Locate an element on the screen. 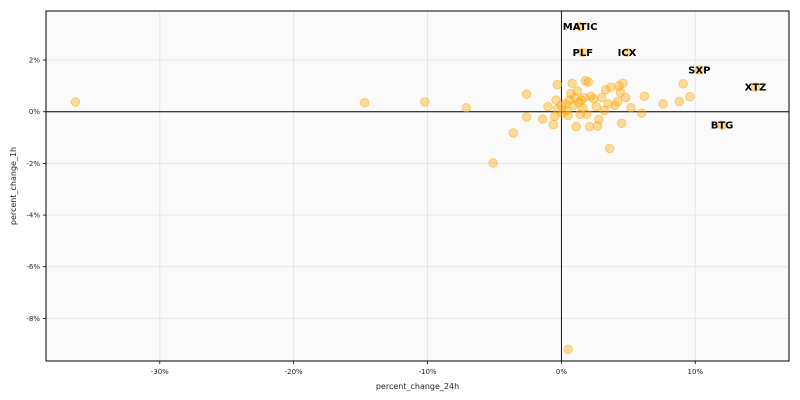 The width and height of the screenshot is (800, 400). point-label-matic: MATIC is located at coordinates (580, 27).